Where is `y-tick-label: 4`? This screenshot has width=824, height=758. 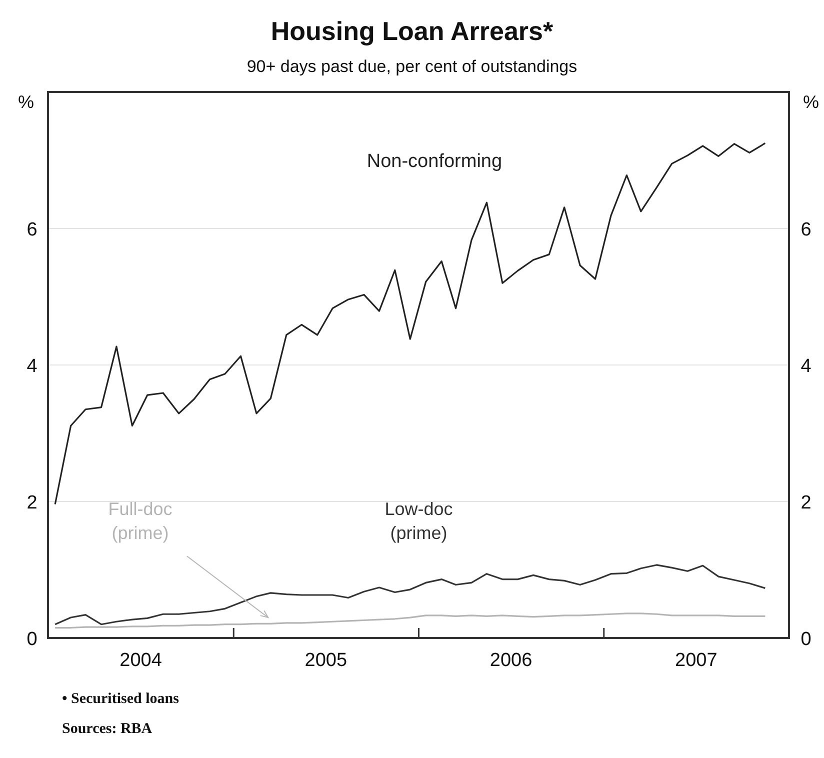
y-tick-label: 4 is located at coordinates (32, 366).